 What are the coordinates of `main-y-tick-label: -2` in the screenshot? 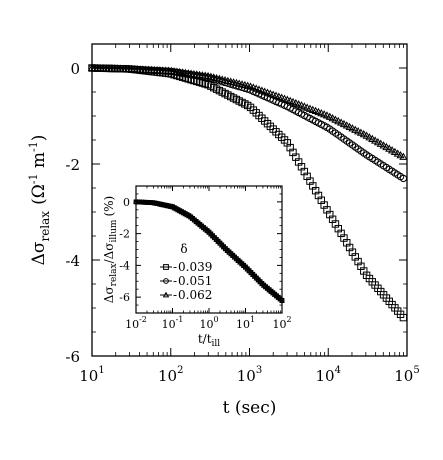 It's located at (72, 165).